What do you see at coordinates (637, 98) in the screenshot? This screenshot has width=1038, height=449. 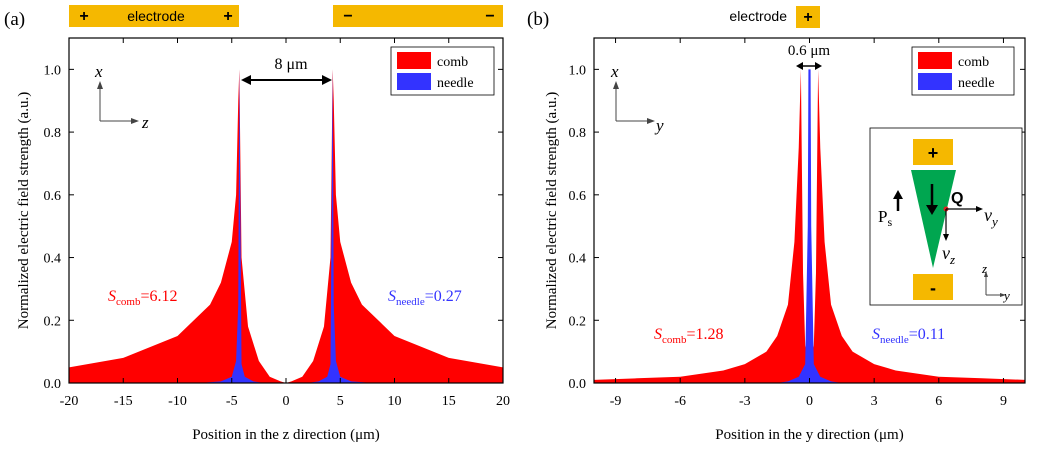 I see `axes-indicator-b: x y` at bounding box center [637, 98].